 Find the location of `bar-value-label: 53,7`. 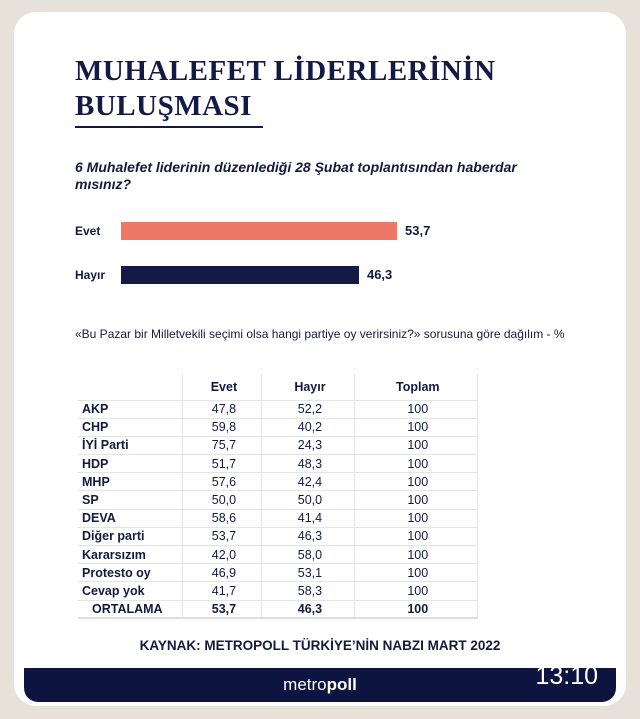

bar-value-label: 53,7 is located at coordinates (418, 230).